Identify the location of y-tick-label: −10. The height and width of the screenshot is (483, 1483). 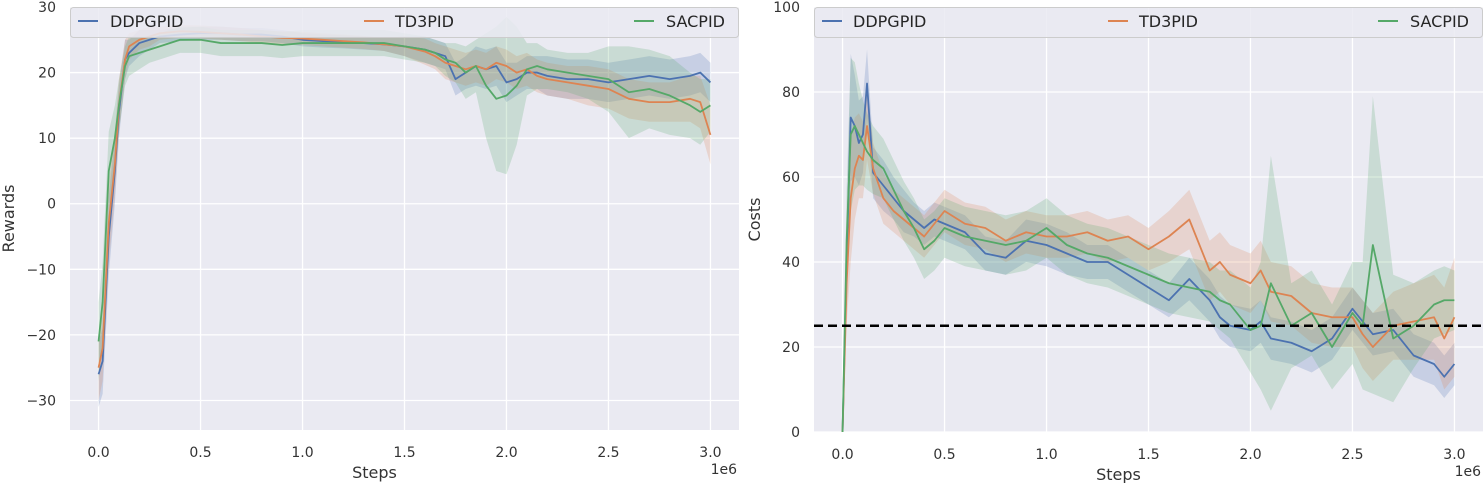
(41, 270).